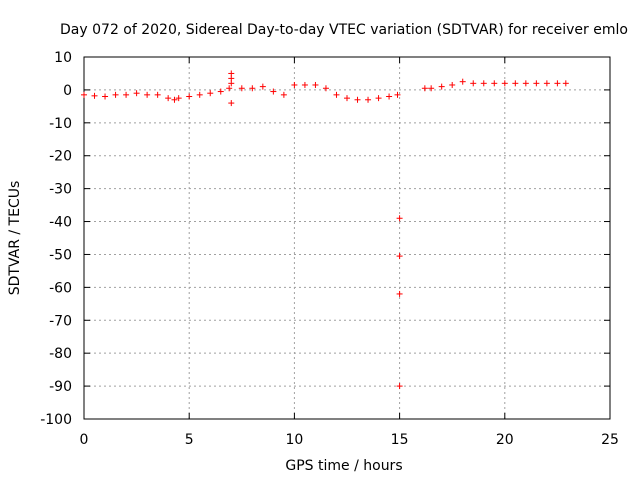 The width and height of the screenshot is (640, 480). I want to click on y-tick-label: -80, so click(60, 354).